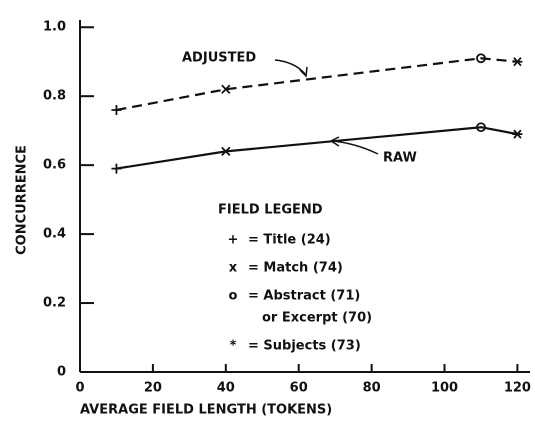 This screenshot has width=535, height=429. I want to click on annotation: RAW, so click(400, 158).